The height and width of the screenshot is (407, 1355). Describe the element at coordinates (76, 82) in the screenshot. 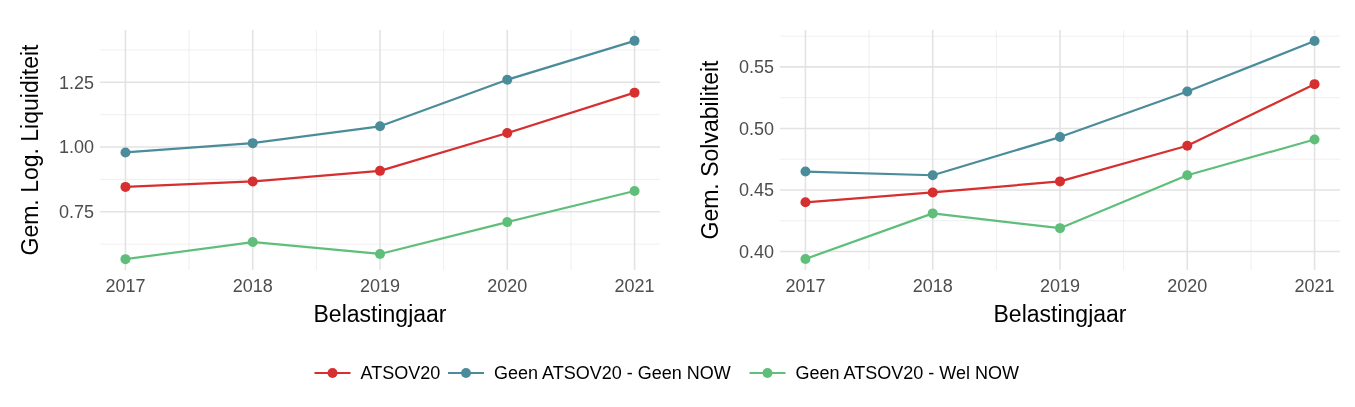

I see `y-tick-label: 1.25` at that location.